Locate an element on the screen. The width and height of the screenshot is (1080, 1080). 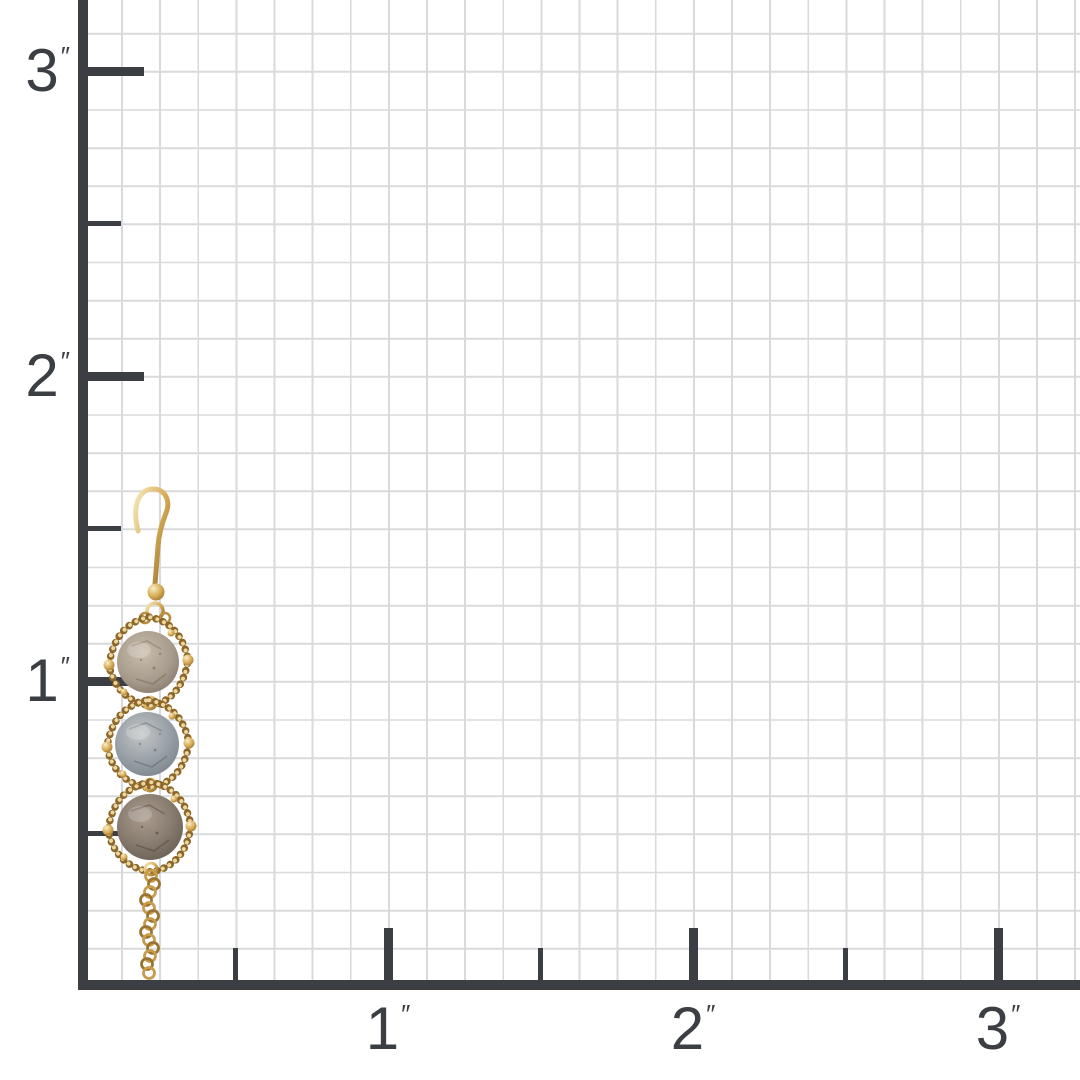
y-axis-ruler is located at coordinates (83, 495).